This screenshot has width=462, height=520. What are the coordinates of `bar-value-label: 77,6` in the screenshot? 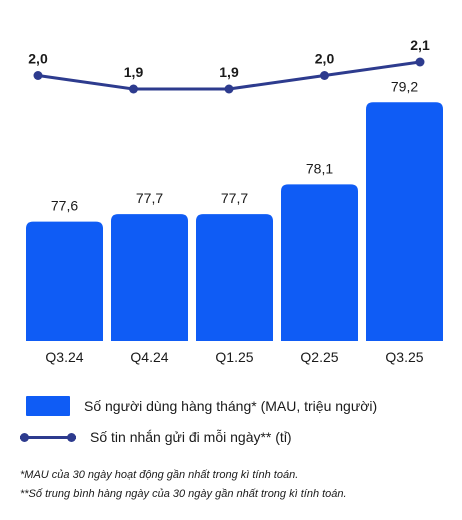 It's located at (64, 206).